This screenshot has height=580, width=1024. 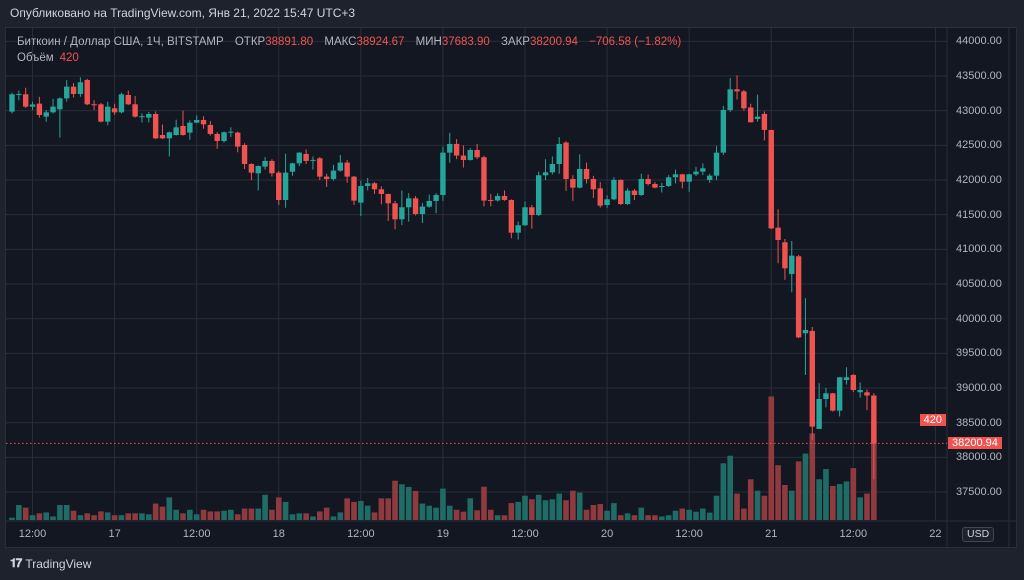 What do you see at coordinates (979, 110) in the screenshot?
I see `price-tick-label: 43000.00` at bounding box center [979, 110].